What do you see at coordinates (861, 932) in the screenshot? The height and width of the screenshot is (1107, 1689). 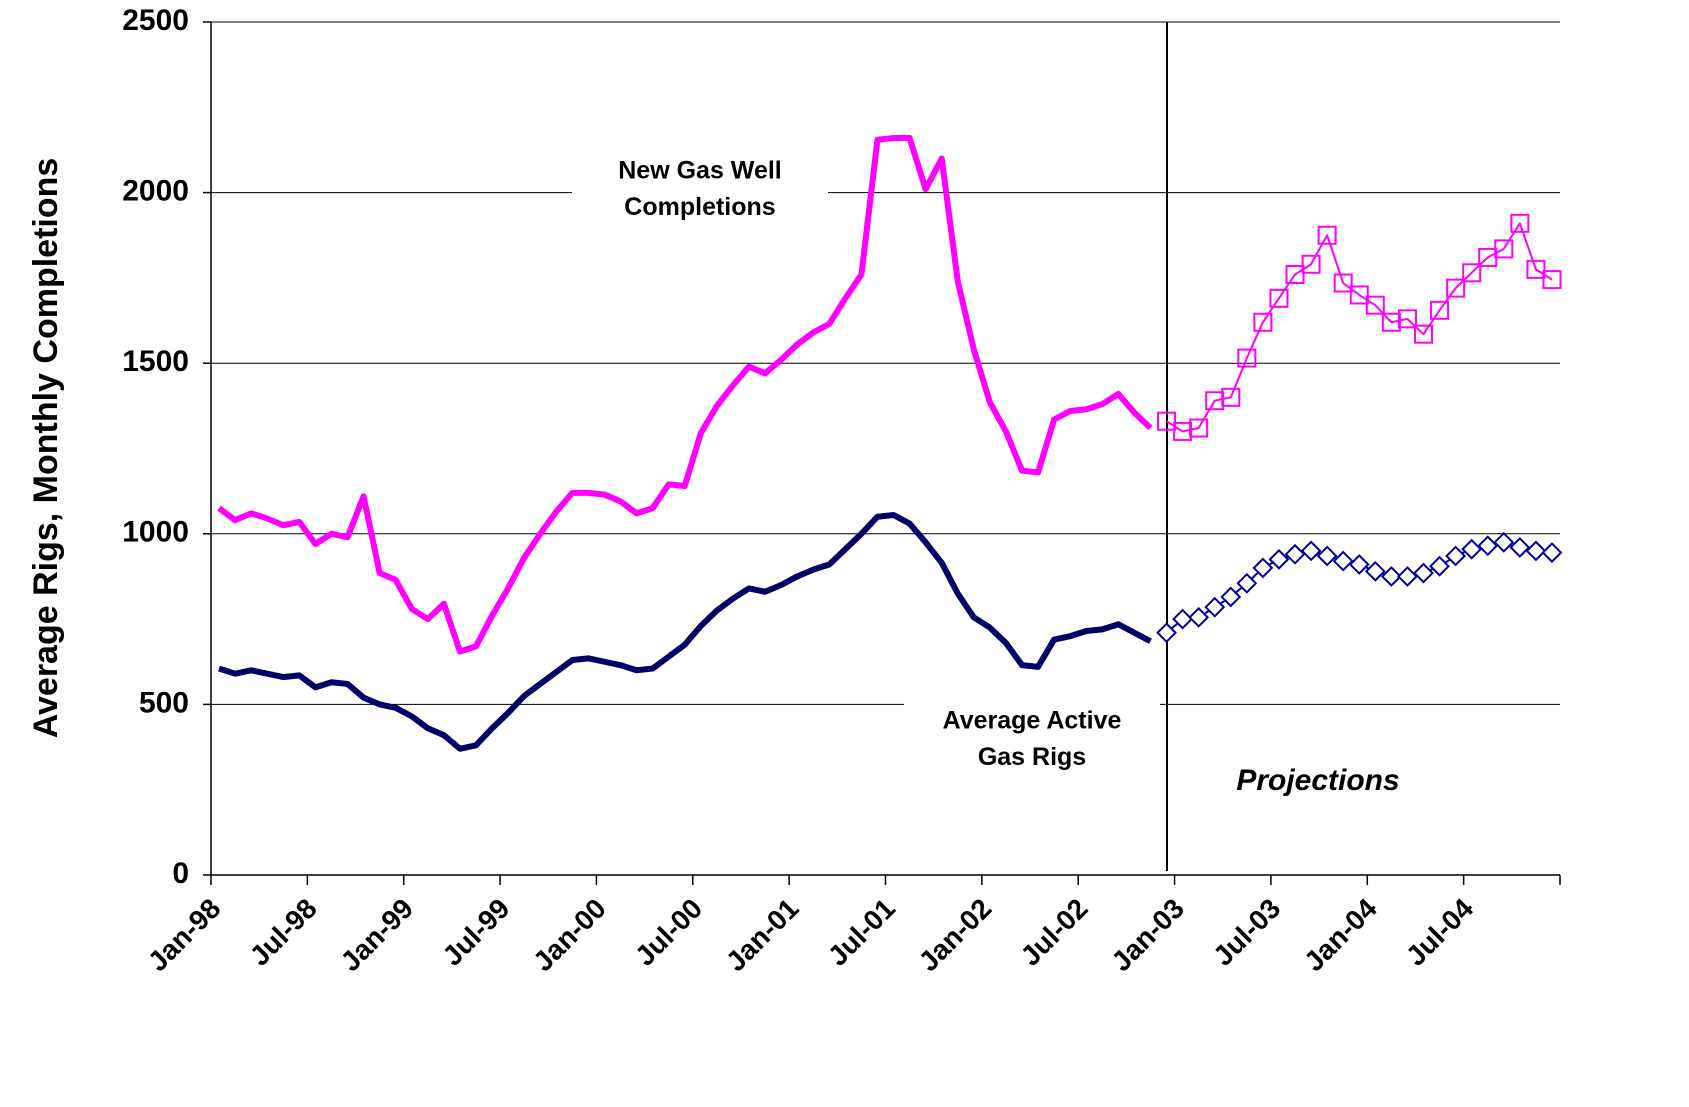 I see `x-tick-label: Jul-01` at bounding box center [861, 932].